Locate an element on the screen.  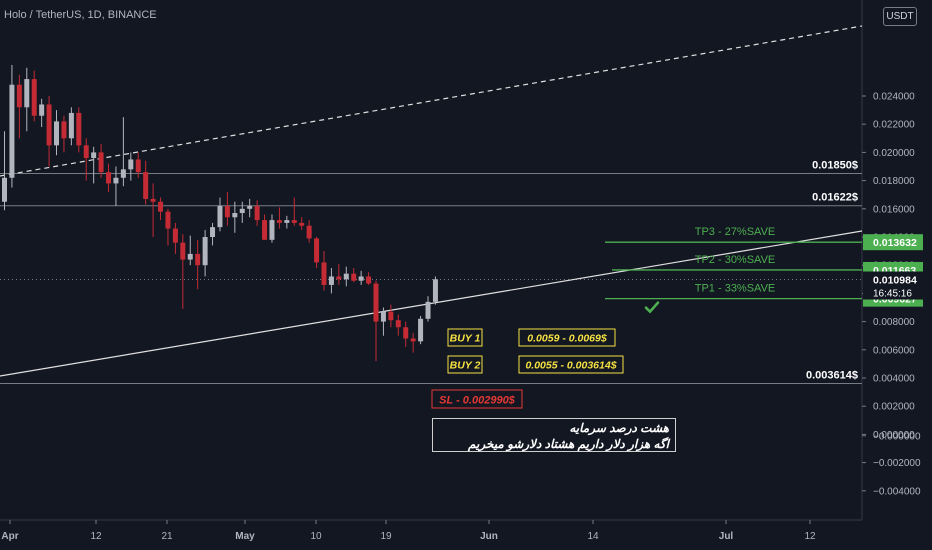
price-tick-label: 0.020000 is located at coordinates (894, 153).